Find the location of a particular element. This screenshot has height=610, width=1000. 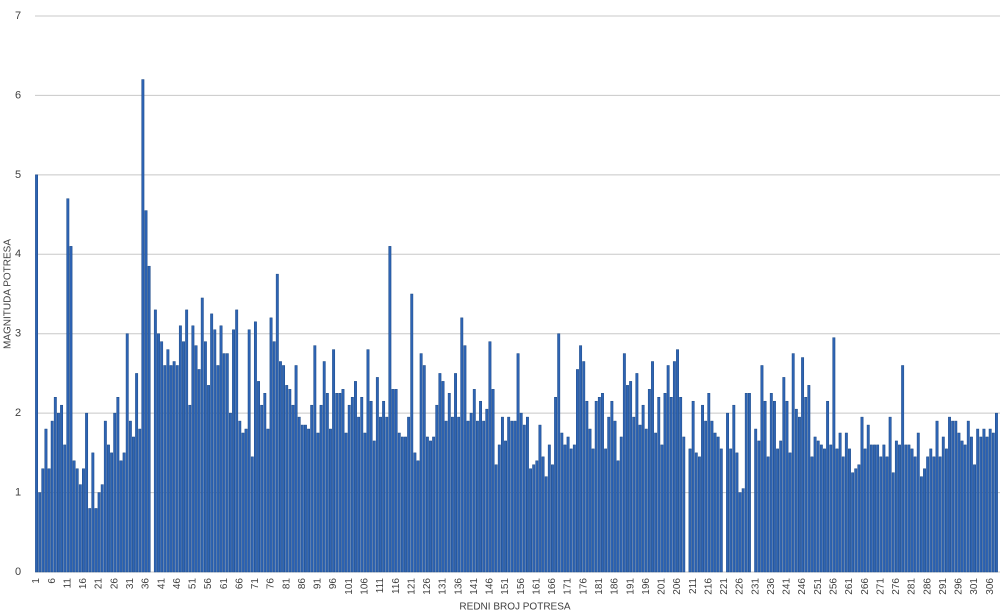

x-tick-label: 271 is located at coordinates (880, 586).